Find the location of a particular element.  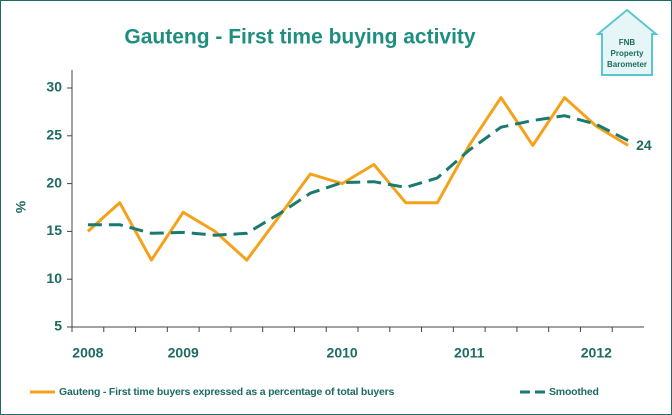

y-tick-label: 5 is located at coordinates (58, 326).